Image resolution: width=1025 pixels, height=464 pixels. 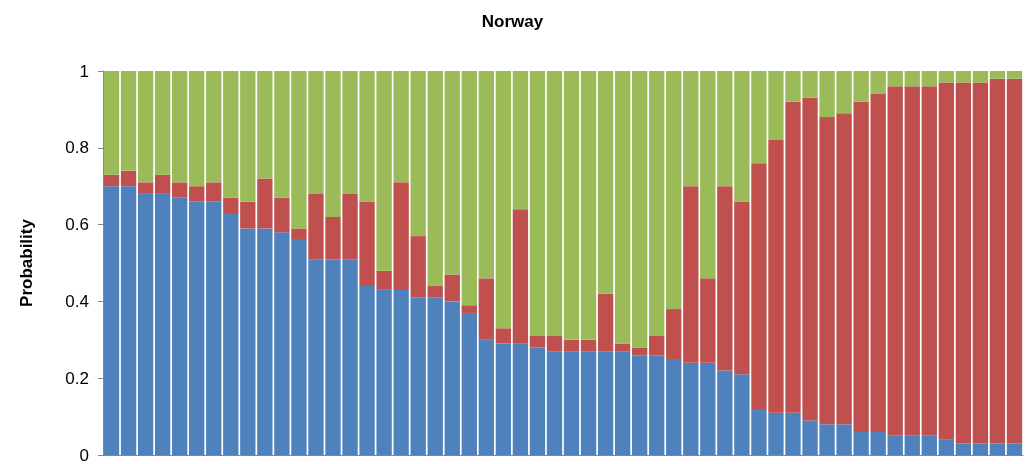 I want to click on y-axis-title: Probability, so click(x=26, y=262).